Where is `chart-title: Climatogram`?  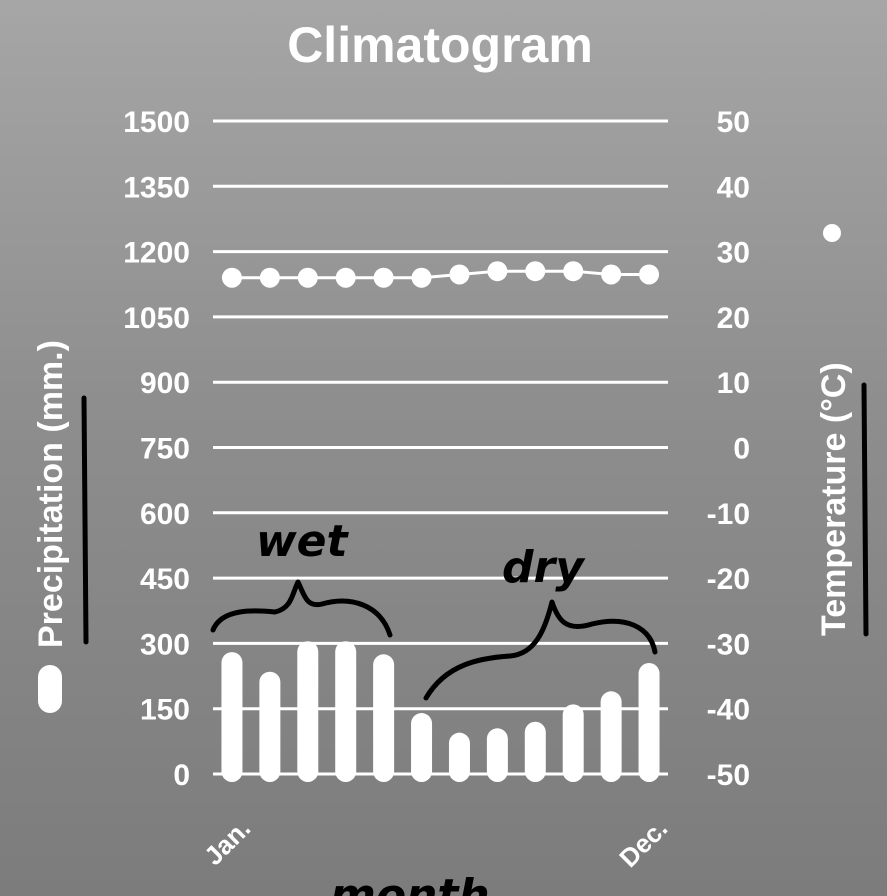
chart-title: Climatogram is located at coordinates (440, 45).